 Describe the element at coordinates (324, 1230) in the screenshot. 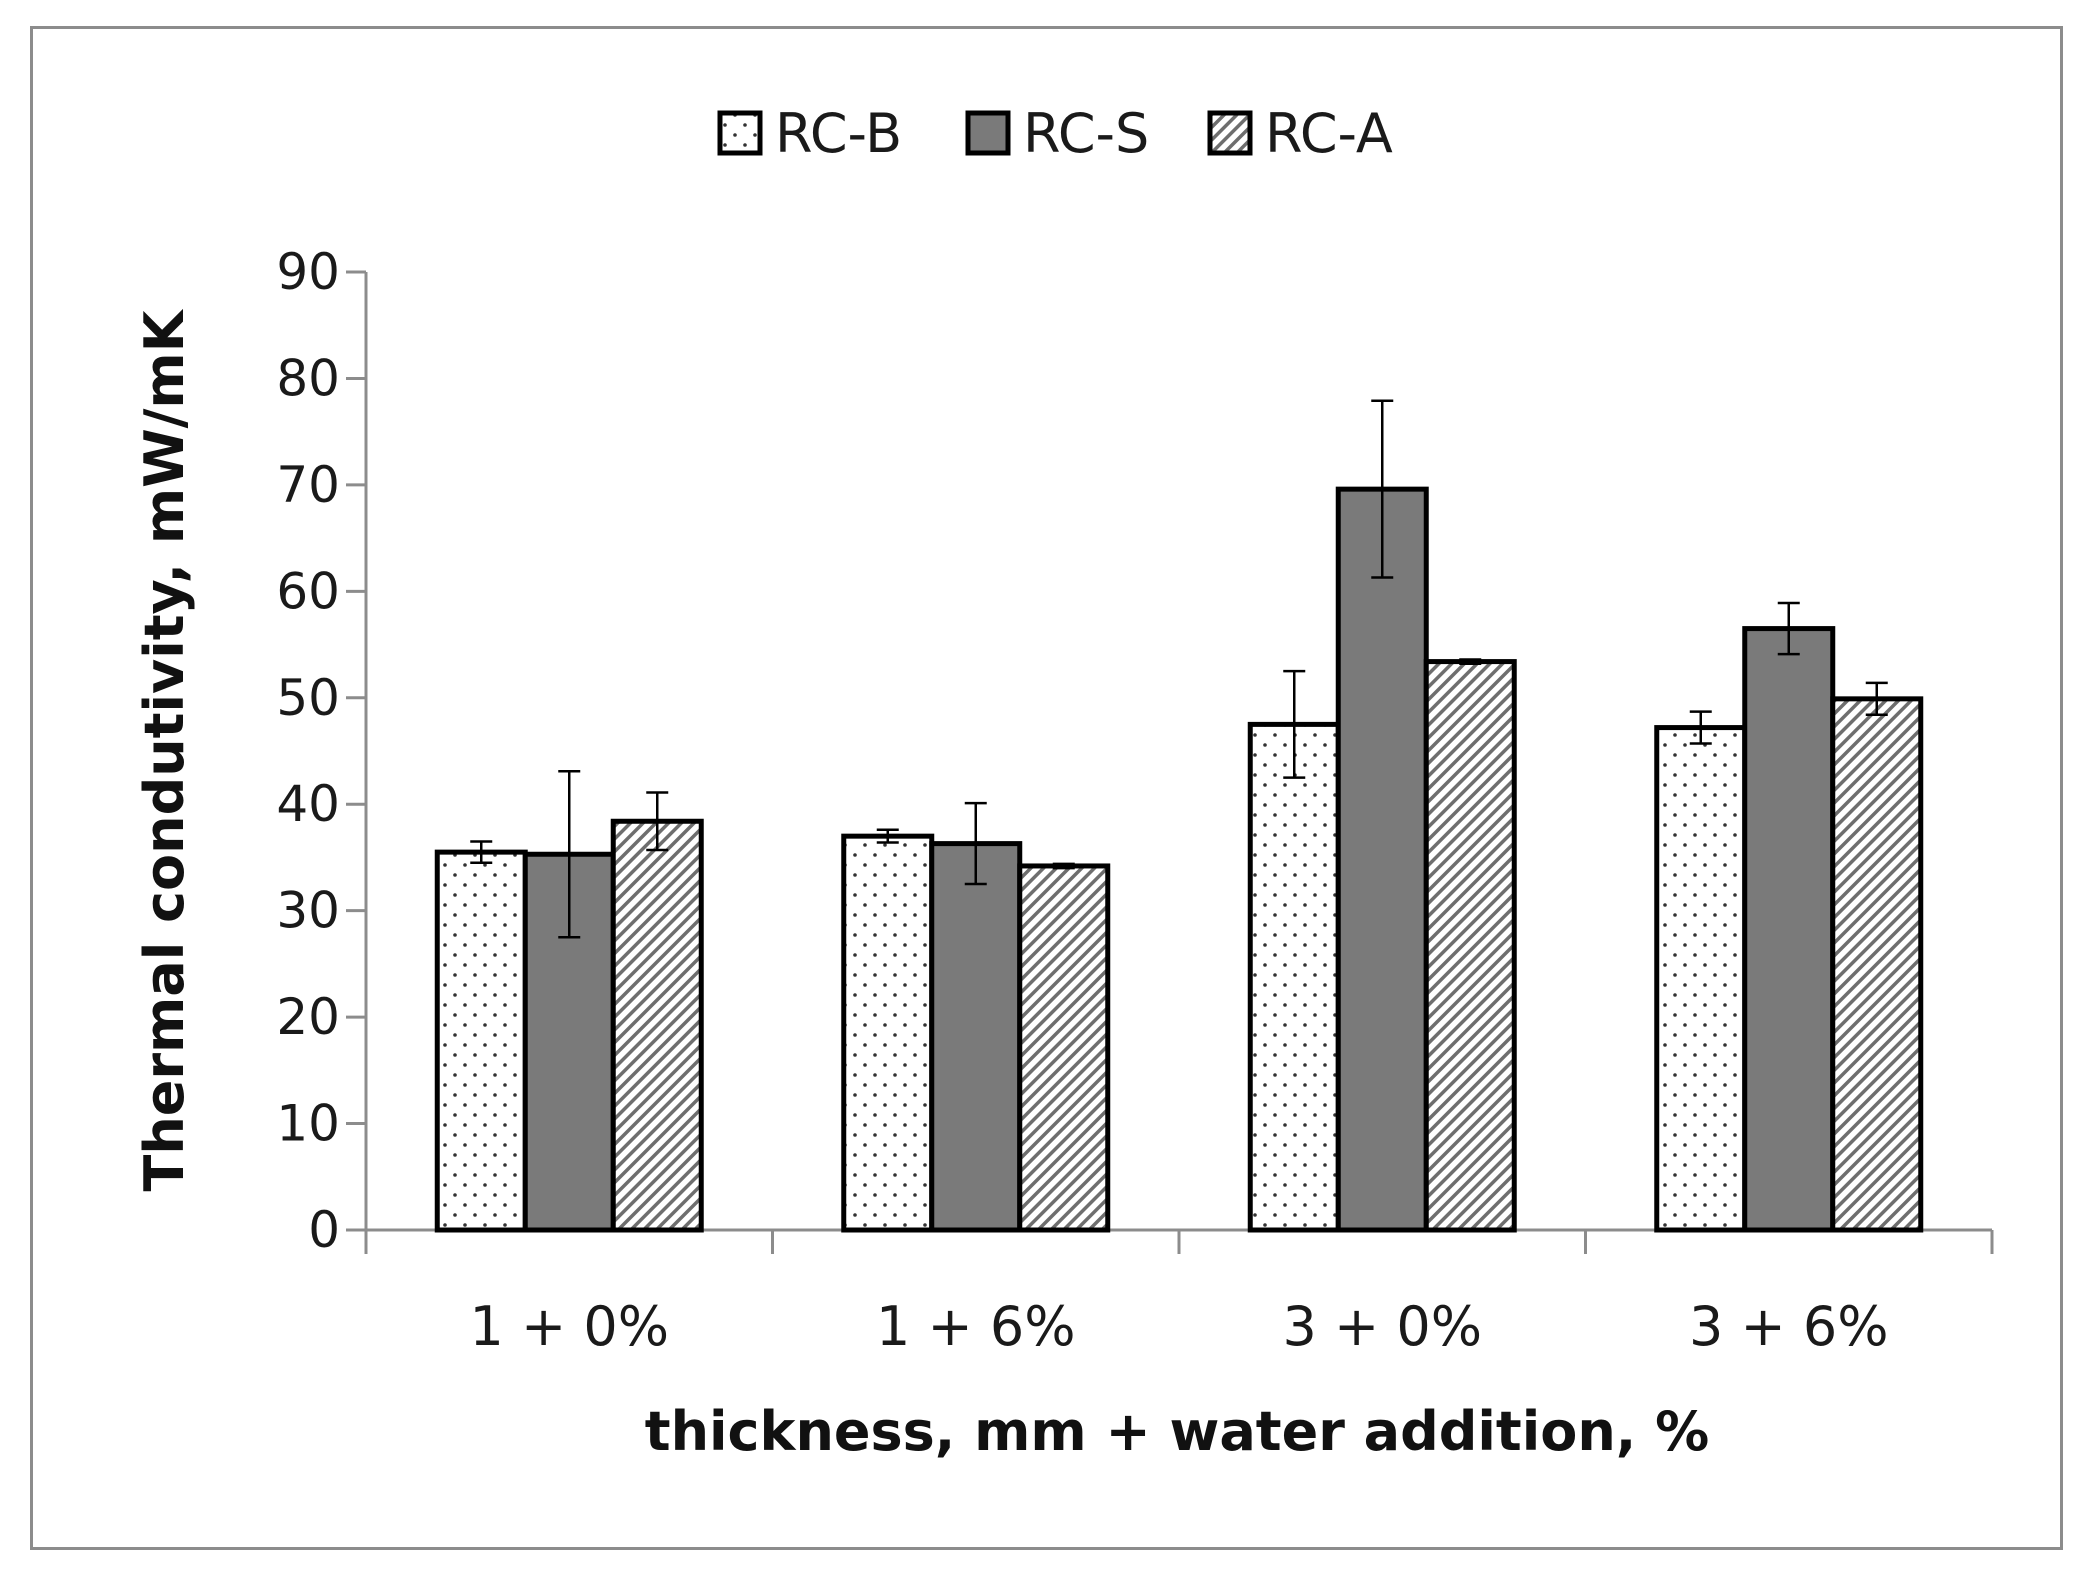

I see `y-tick-label: 0` at that location.